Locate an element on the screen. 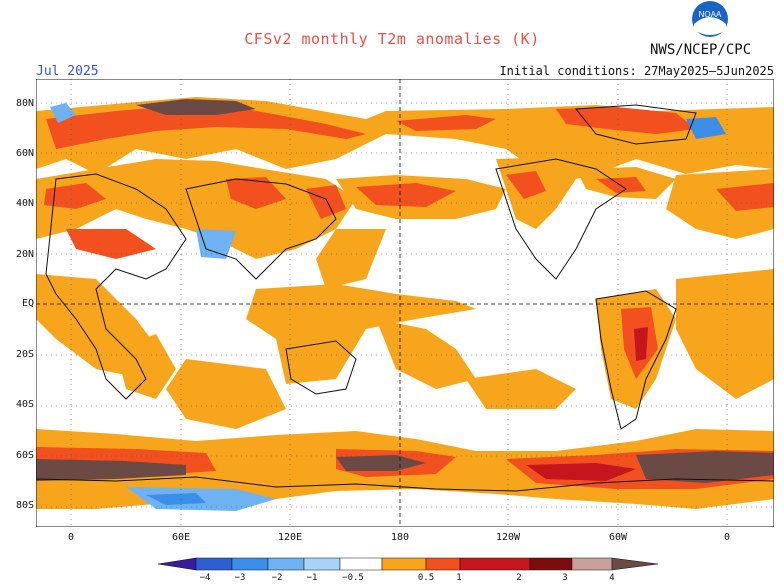  lon-label-60w: 60W is located at coordinates (618, 537).